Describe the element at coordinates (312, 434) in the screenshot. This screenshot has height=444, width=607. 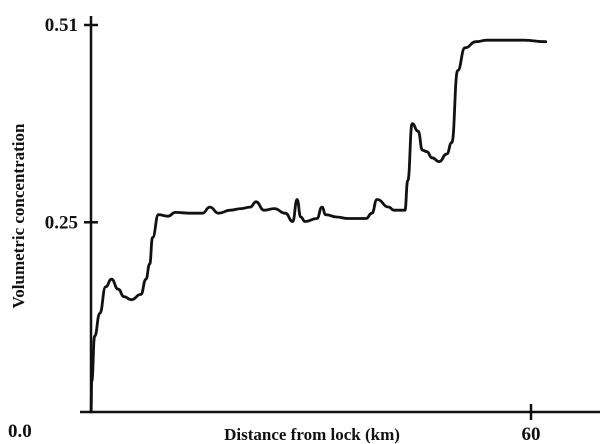
I see `x-axis-title: Distance from lock (km)` at that location.